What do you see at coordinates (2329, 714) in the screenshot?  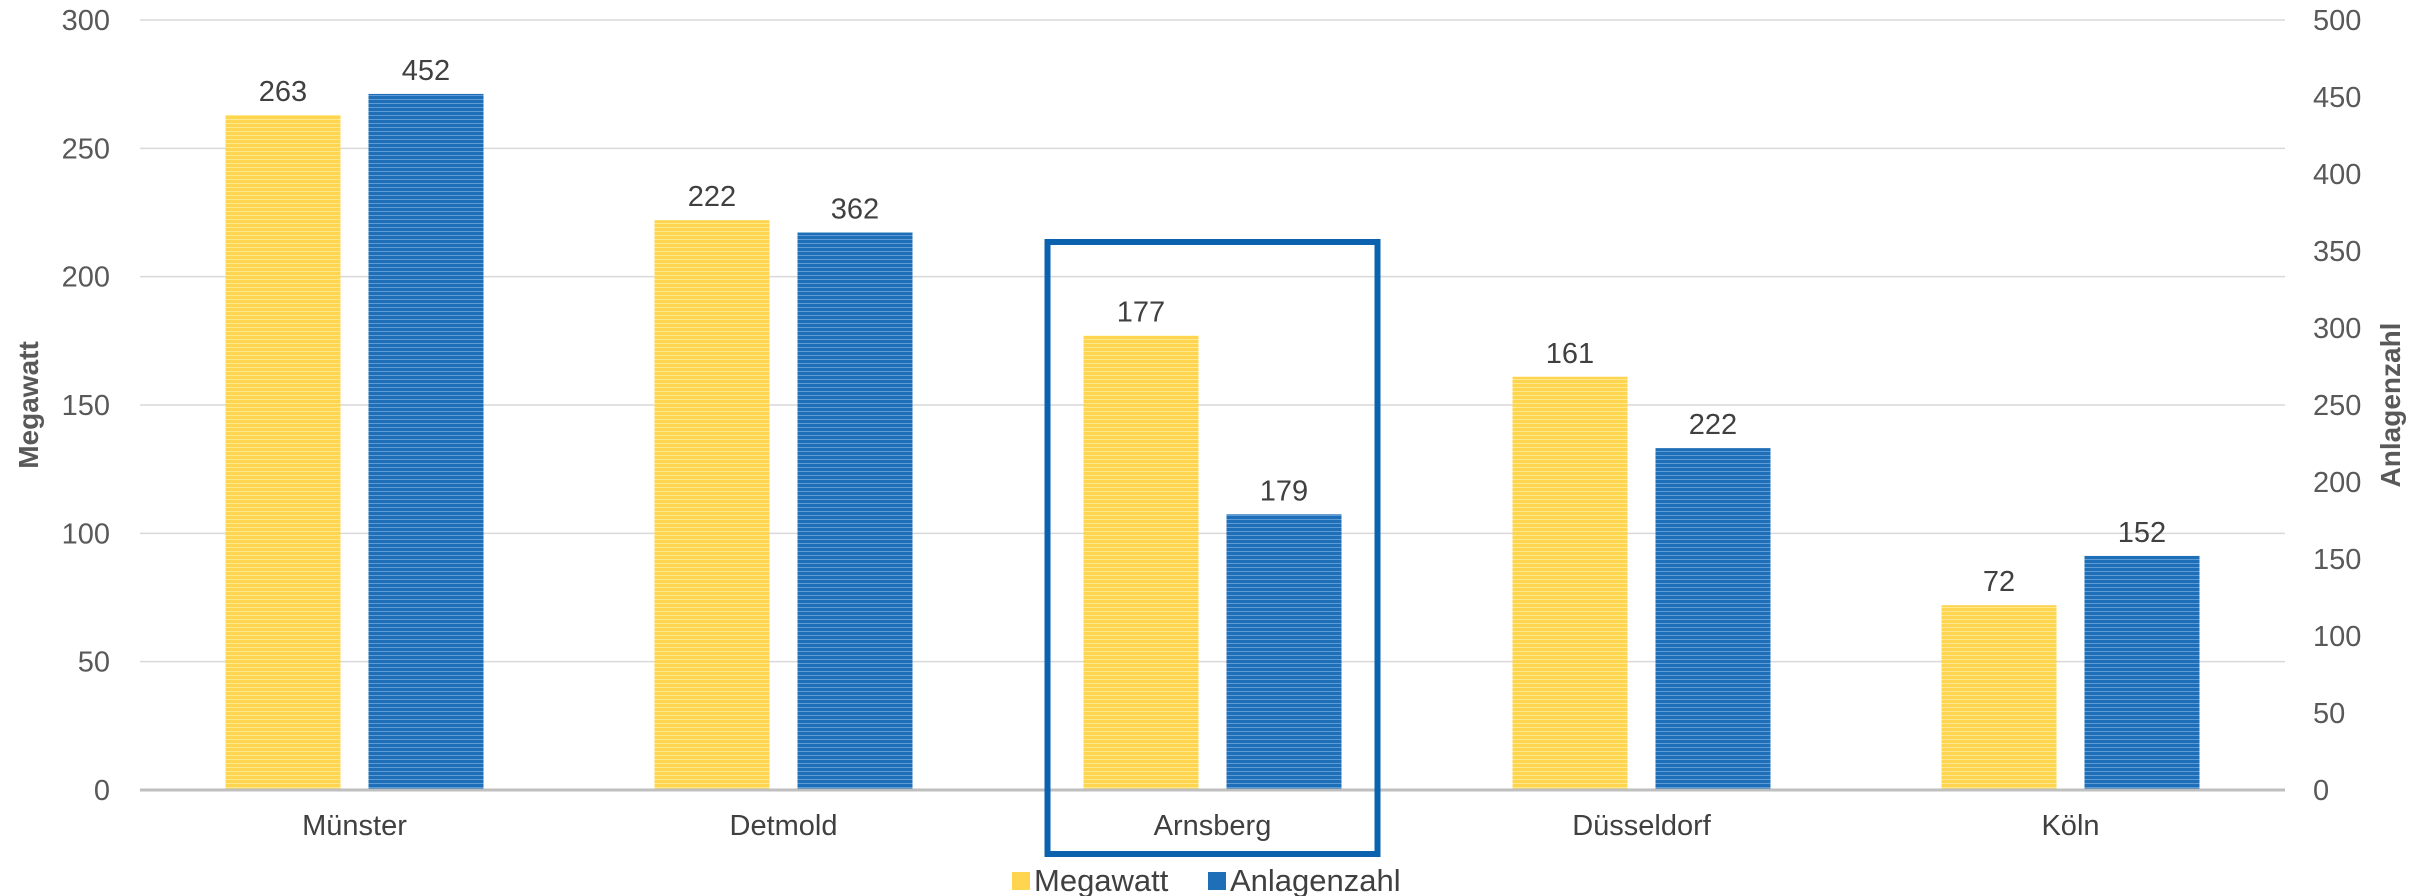 I see `right-tick-label: 50` at bounding box center [2329, 714].